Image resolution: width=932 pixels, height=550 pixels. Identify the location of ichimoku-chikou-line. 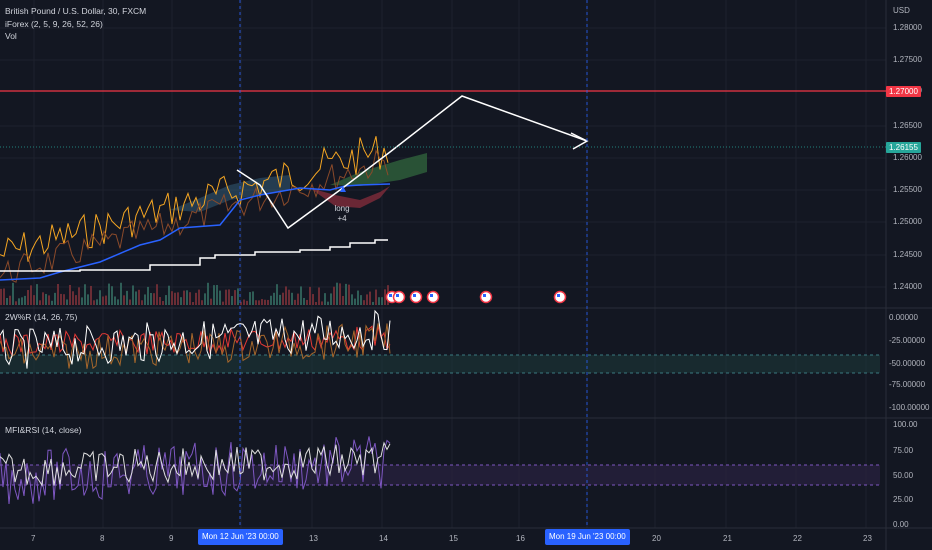
(194, 199).